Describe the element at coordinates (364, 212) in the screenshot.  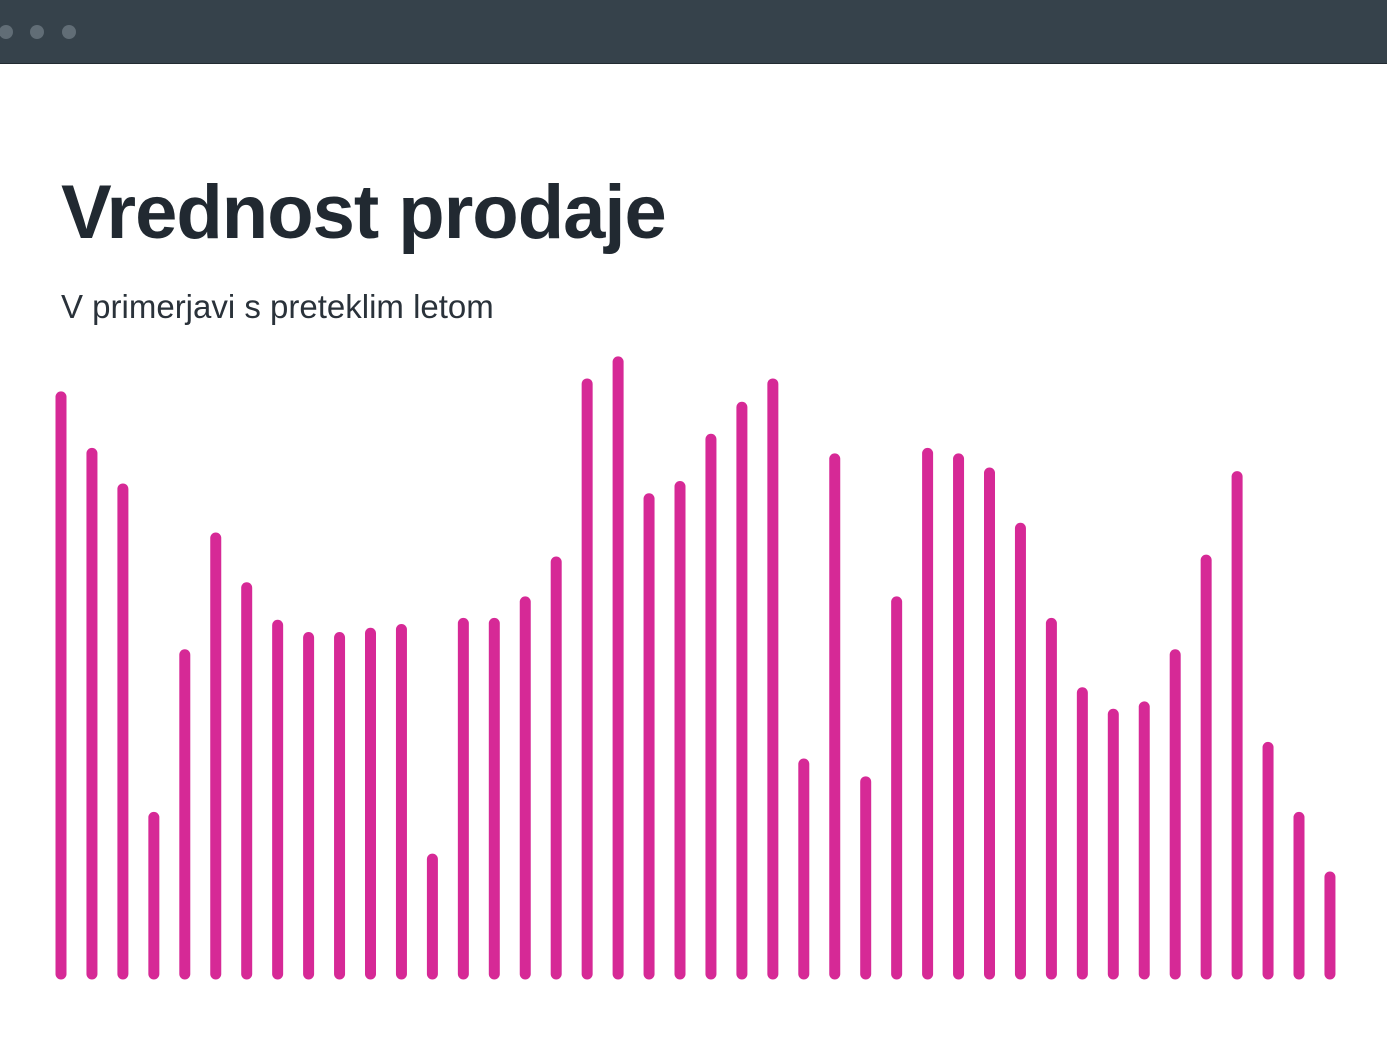
I see `page-title: Vrednost prodaje` at that location.